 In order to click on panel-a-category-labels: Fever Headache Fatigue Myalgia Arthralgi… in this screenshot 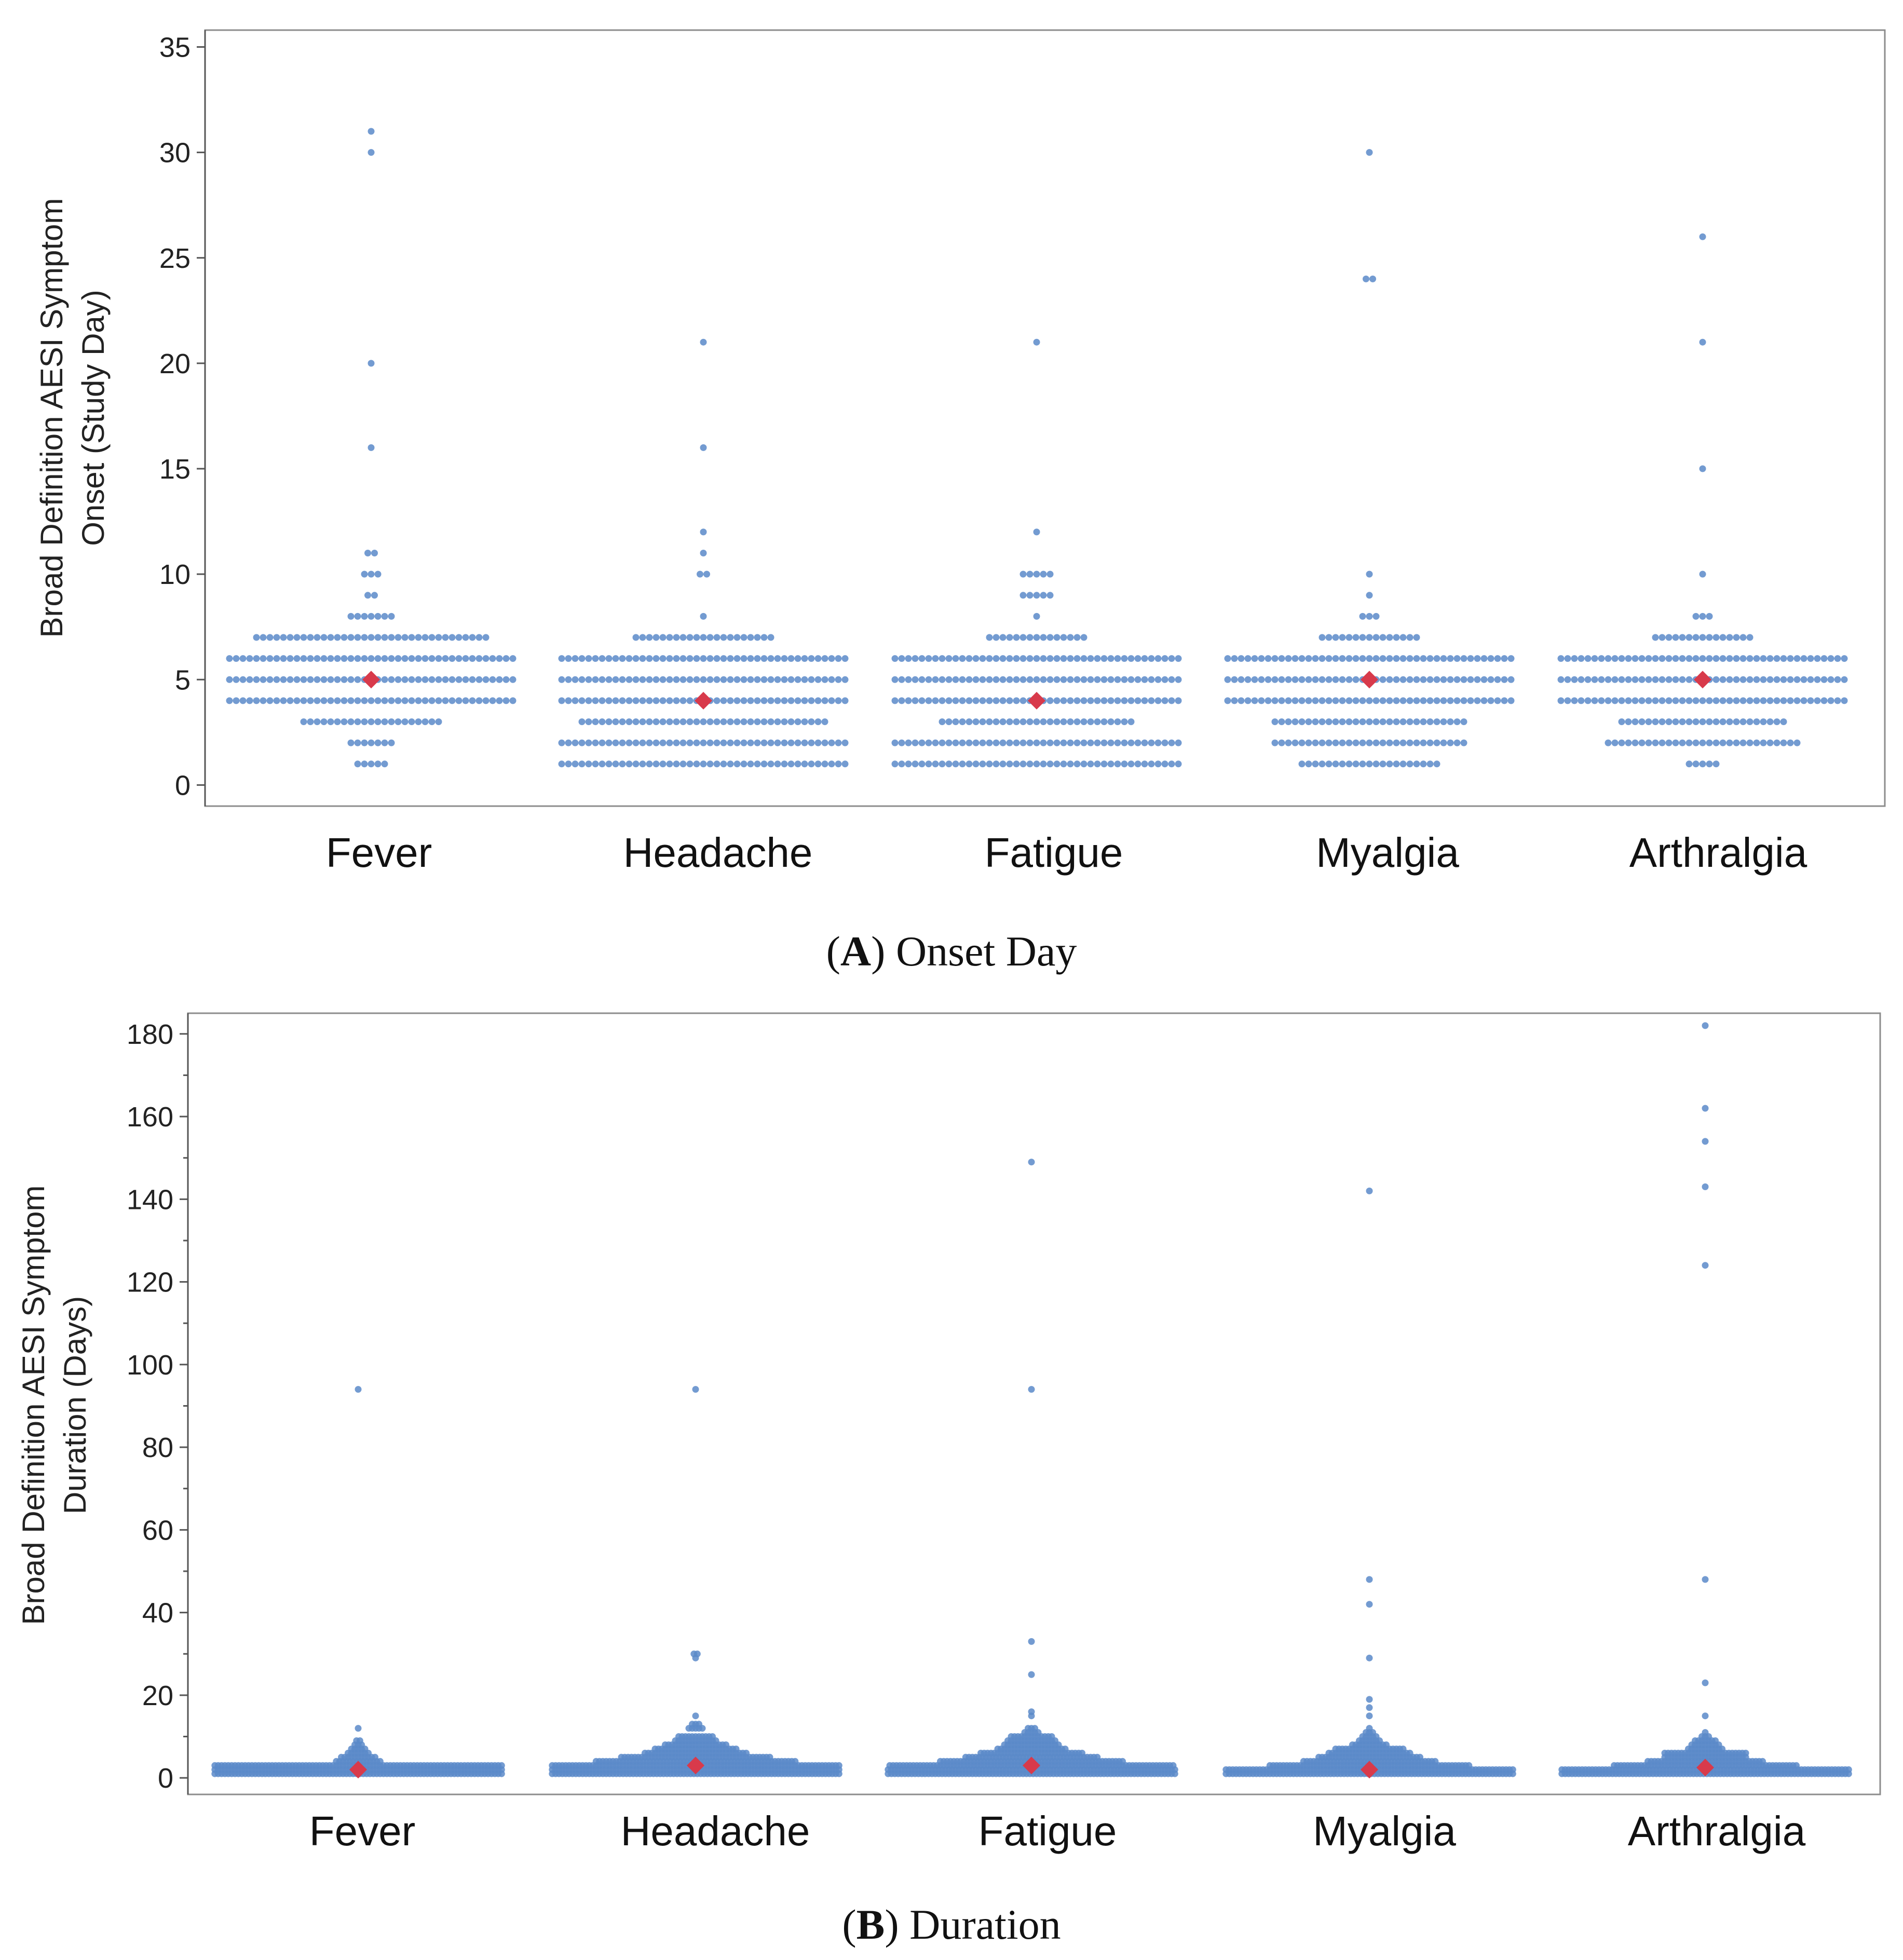, I will do `click(1066, 852)`.